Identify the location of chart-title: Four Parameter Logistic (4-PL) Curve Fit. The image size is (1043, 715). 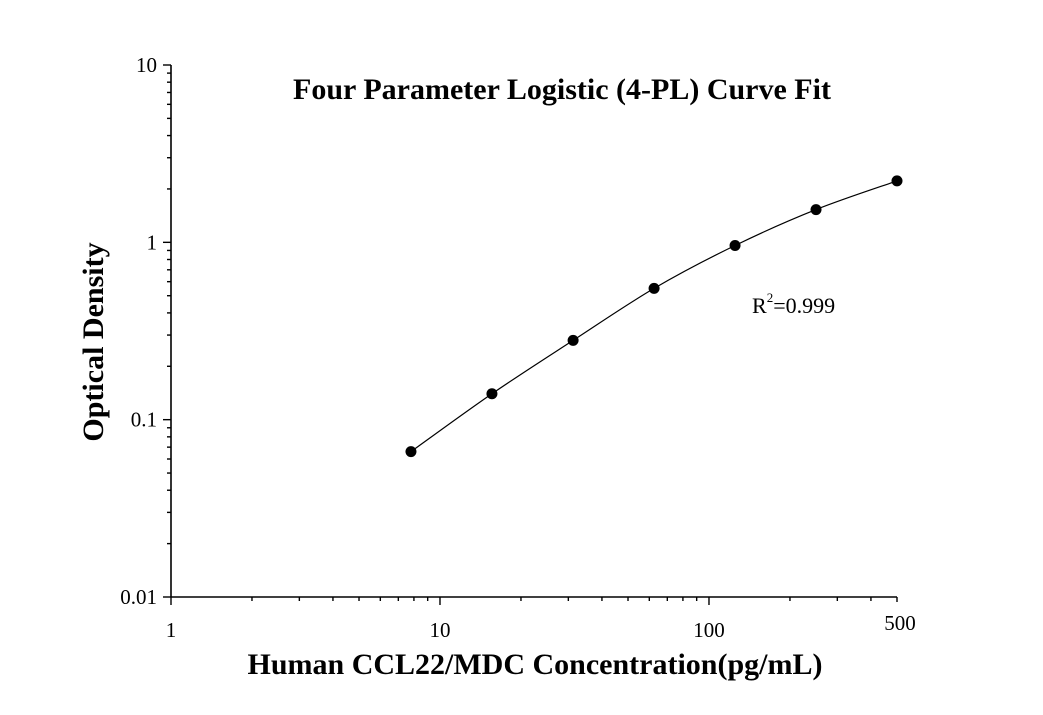
(562, 89).